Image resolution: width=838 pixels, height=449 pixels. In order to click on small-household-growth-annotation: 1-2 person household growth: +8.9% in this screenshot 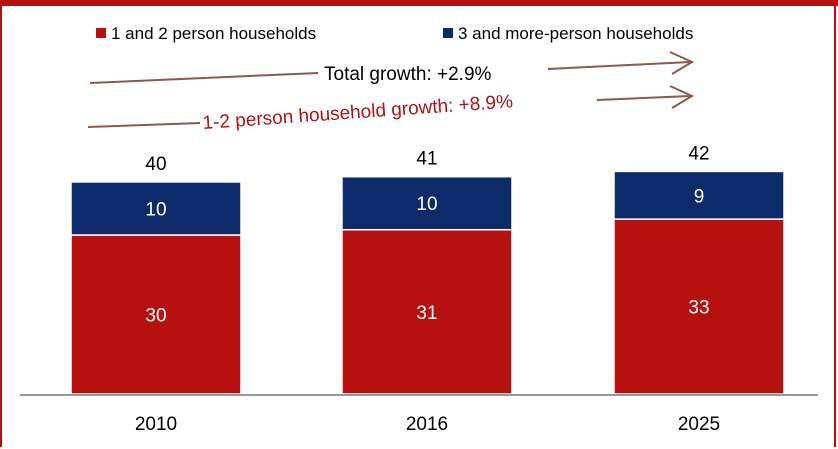, I will do `click(391, 109)`.